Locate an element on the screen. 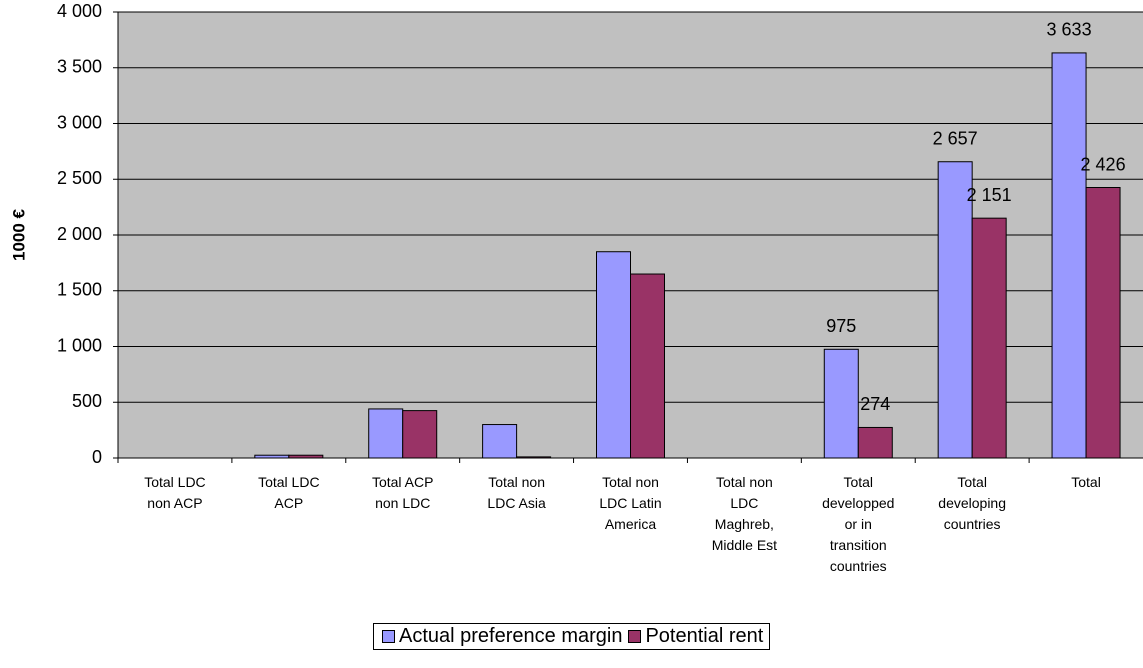  y-tick-label: 2 000 is located at coordinates (79, 234).